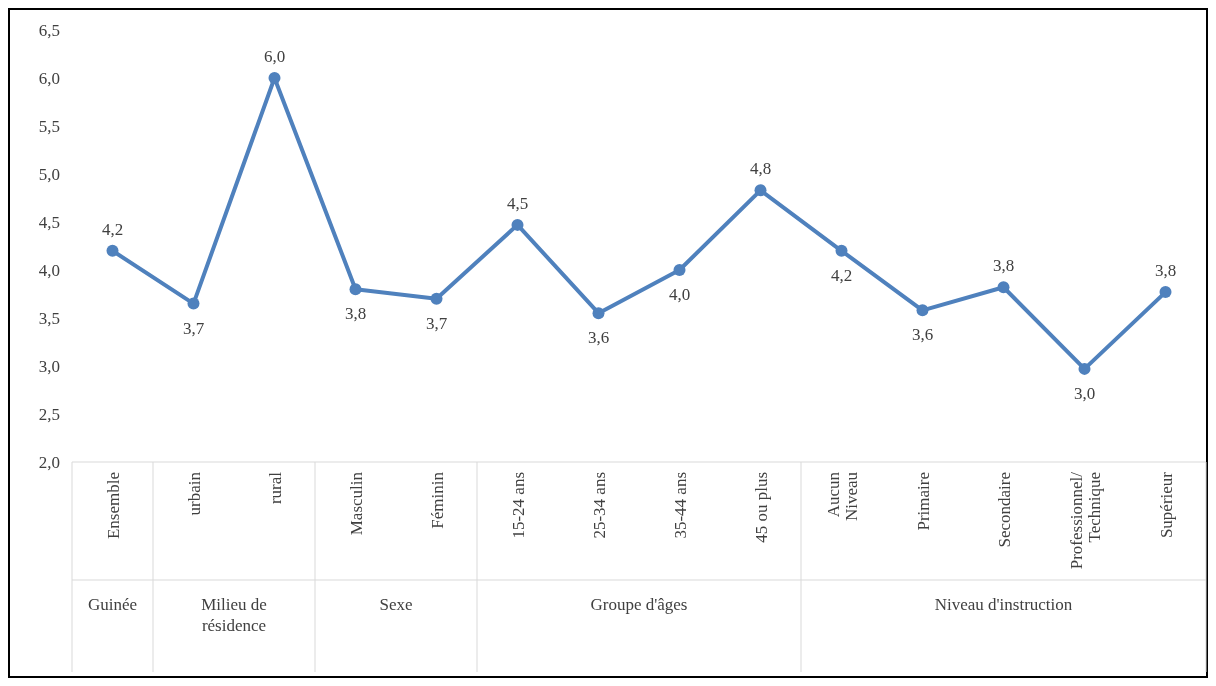  I want to click on text: Sexe, so click(396, 604).